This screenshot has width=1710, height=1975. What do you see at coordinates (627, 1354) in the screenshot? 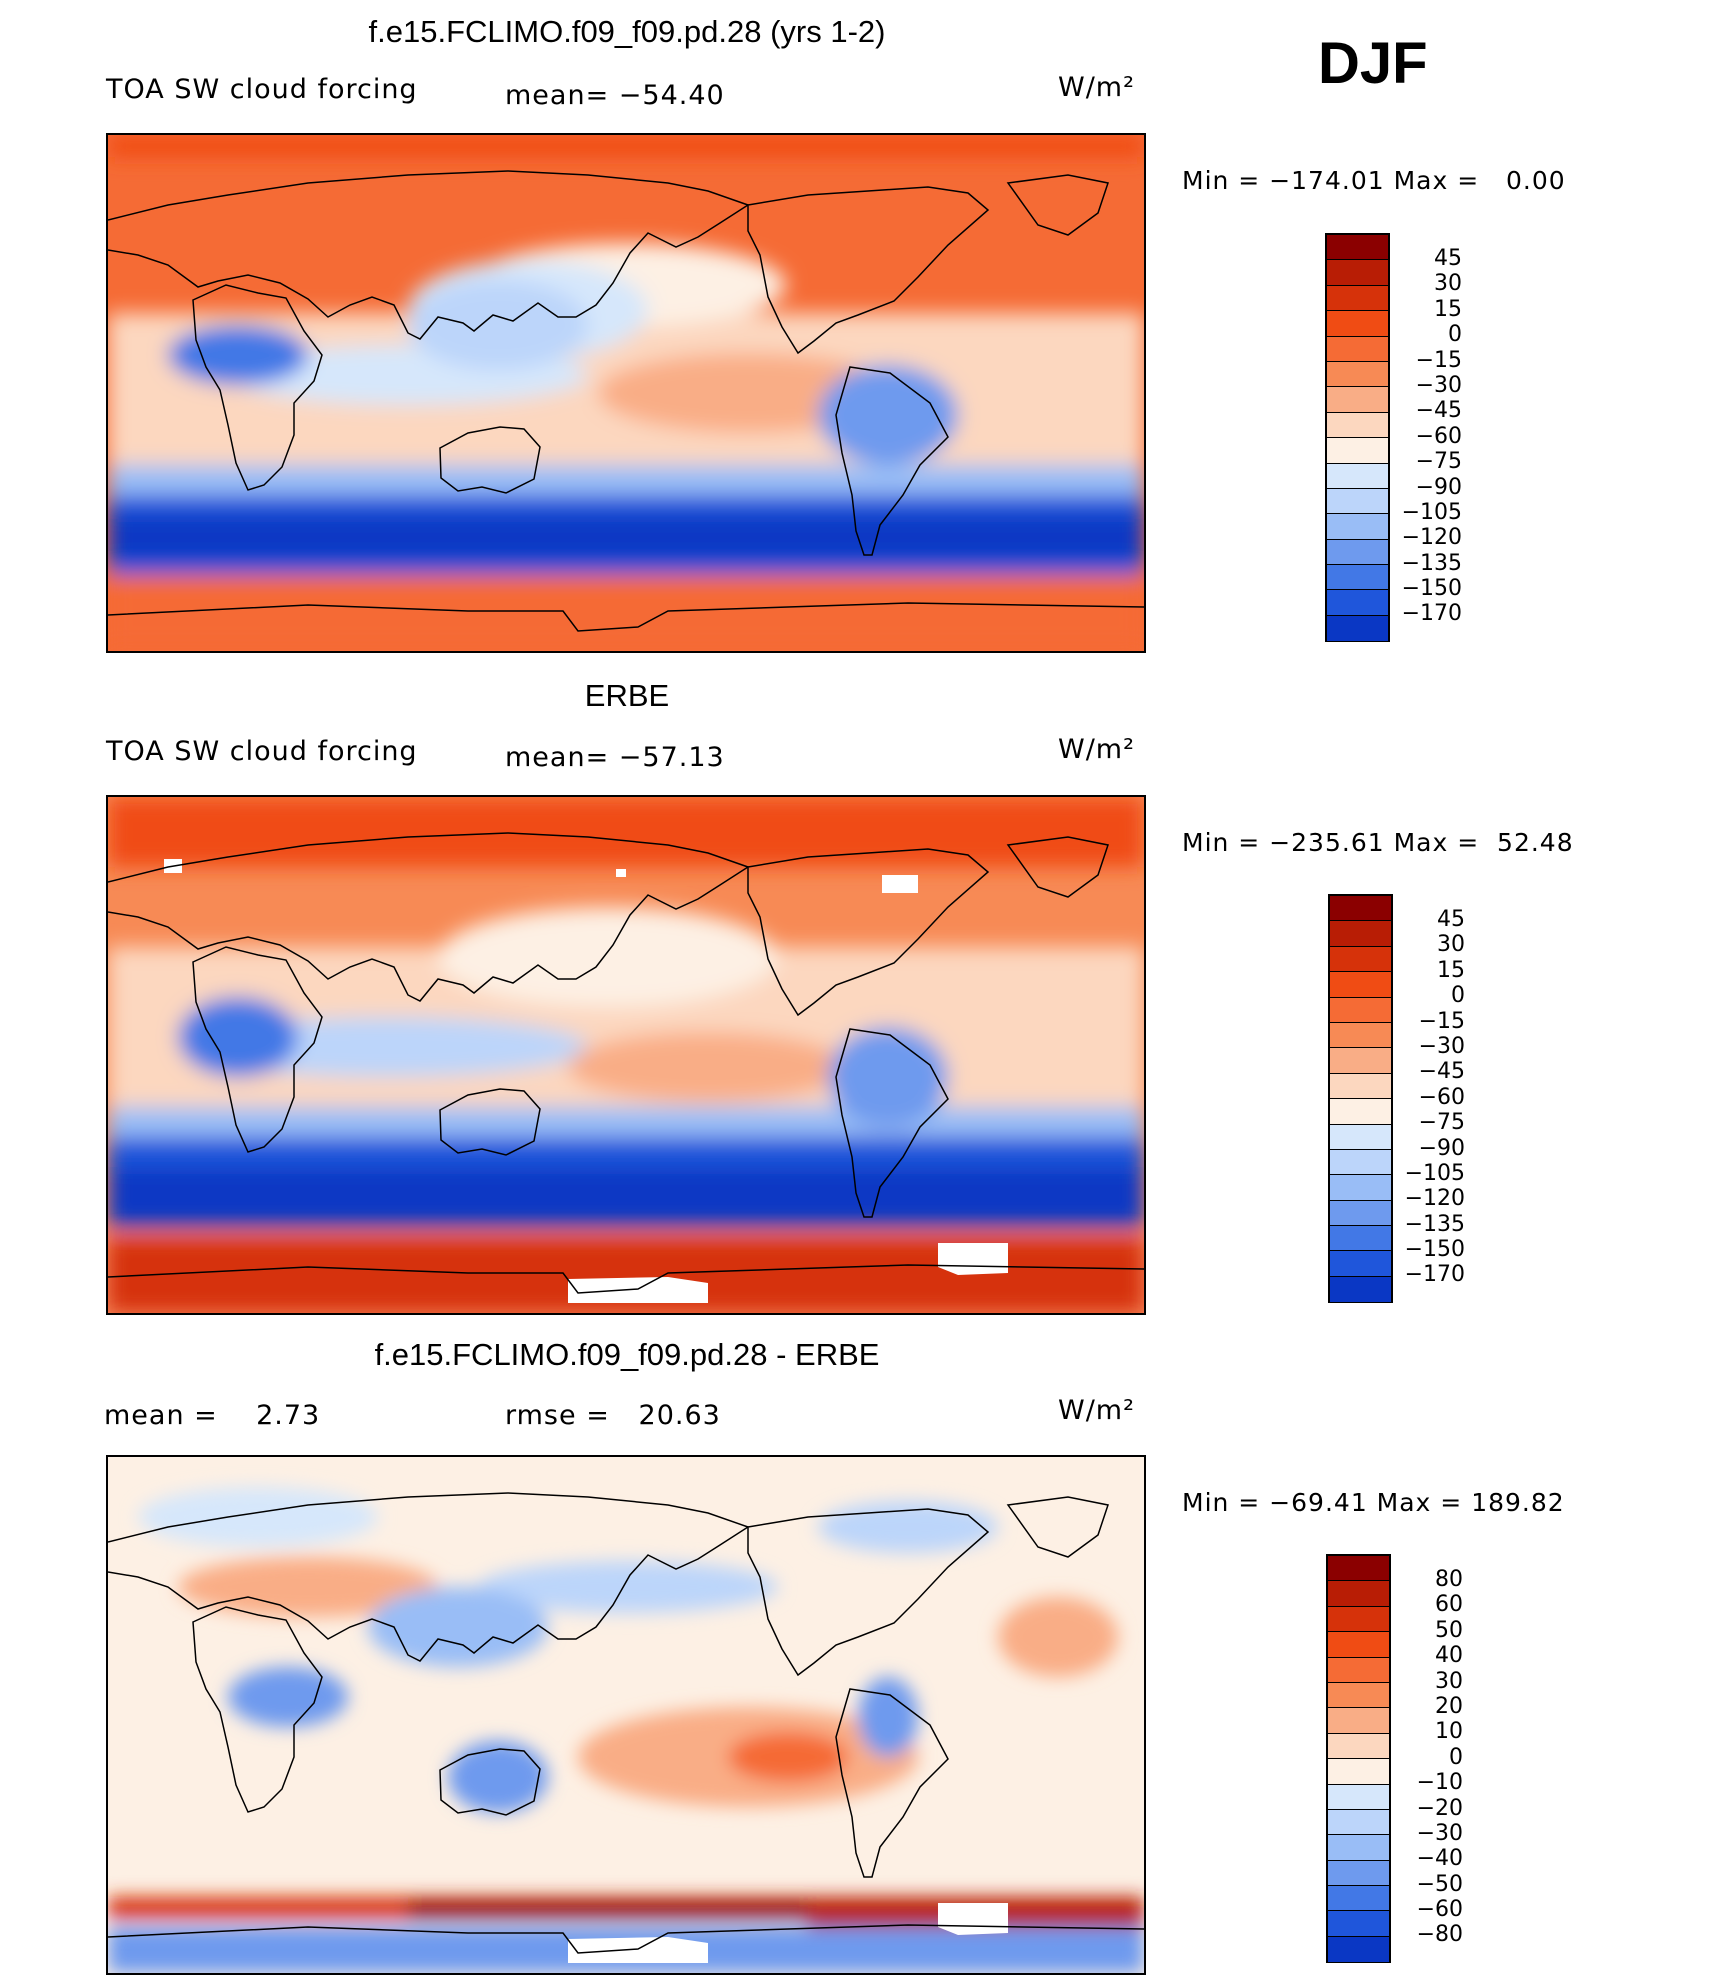
I see `panel-title-diff: f.e15.FCLIMO.f09_f09.pd.28 - ERBE` at bounding box center [627, 1354].